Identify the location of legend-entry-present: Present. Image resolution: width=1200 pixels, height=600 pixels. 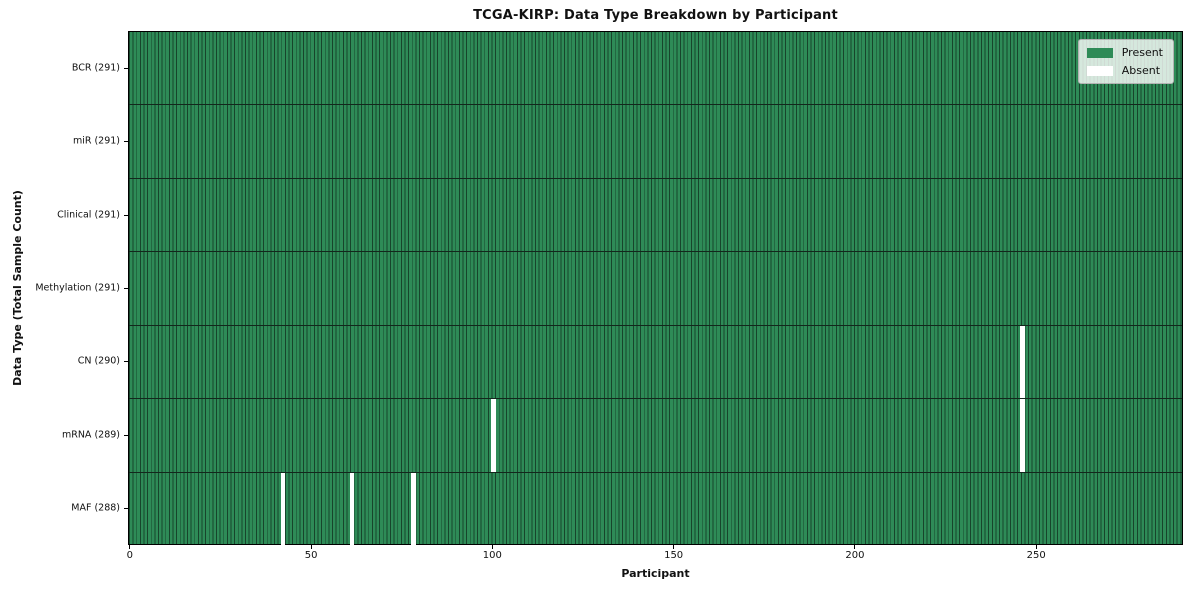
(1124, 52).